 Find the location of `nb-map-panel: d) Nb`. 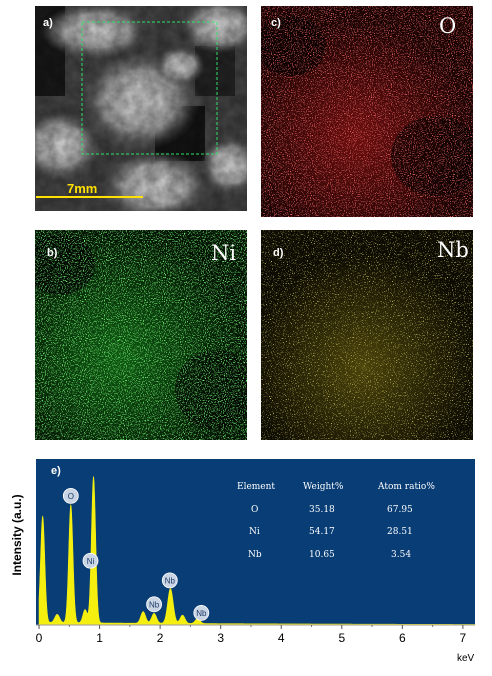

nb-map-panel: d) Nb is located at coordinates (367, 335).